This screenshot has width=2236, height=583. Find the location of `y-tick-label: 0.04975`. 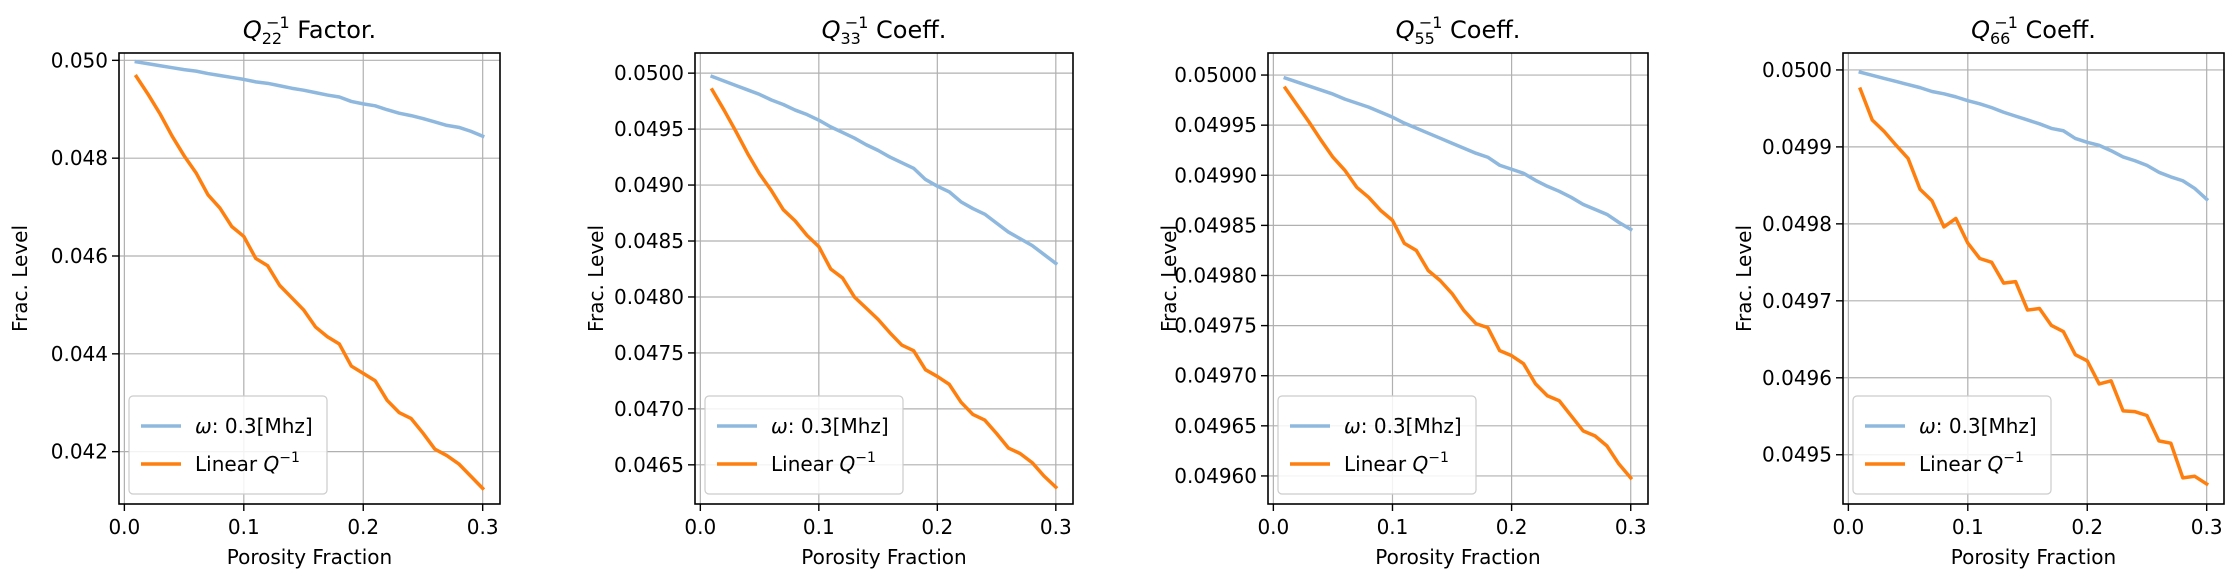

y-tick-label: 0.04975 is located at coordinates (1215, 326).